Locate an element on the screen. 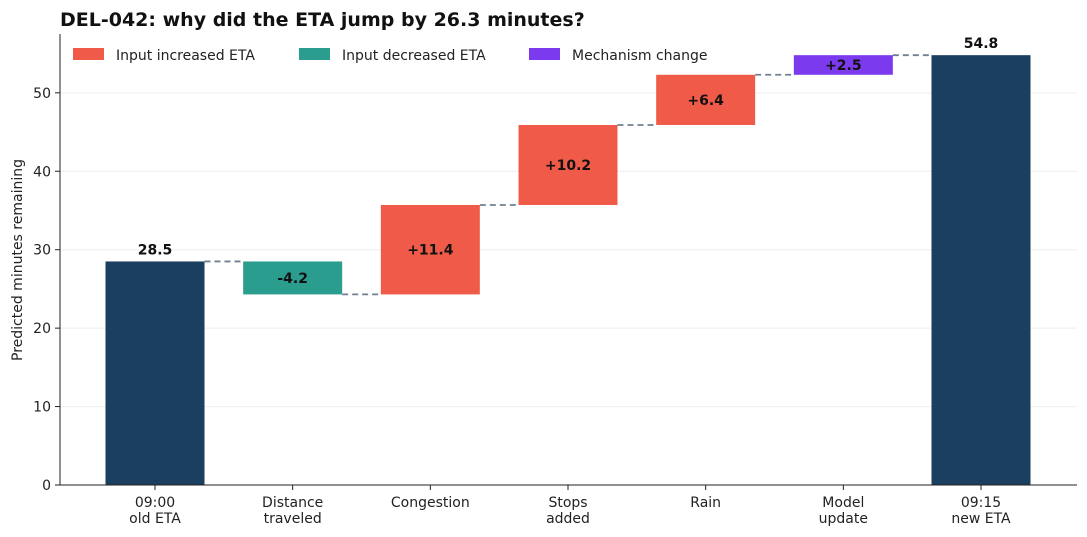 The height and width of the screenshot is (537, 1087). x-tick-label: Distance traveled is located at coordinates (292, 511).